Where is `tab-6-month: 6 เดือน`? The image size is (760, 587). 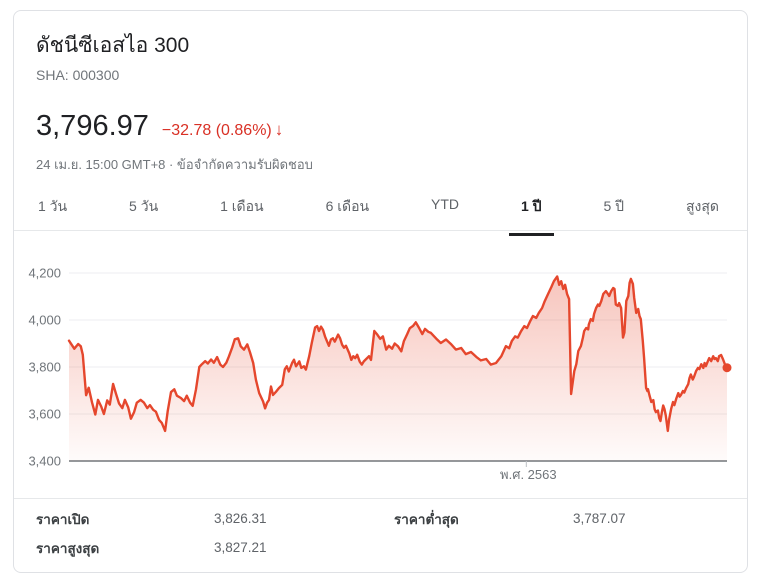
tab-6-month: 6 เดือน is located at coordinates (347, 206).